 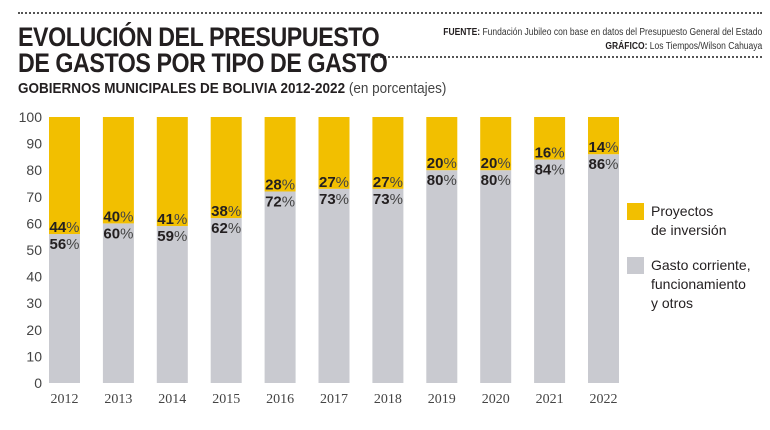 I want to click on title-line-2: DE GASTOS POR TIPO DE GASTO, so click(x=203, y=63).